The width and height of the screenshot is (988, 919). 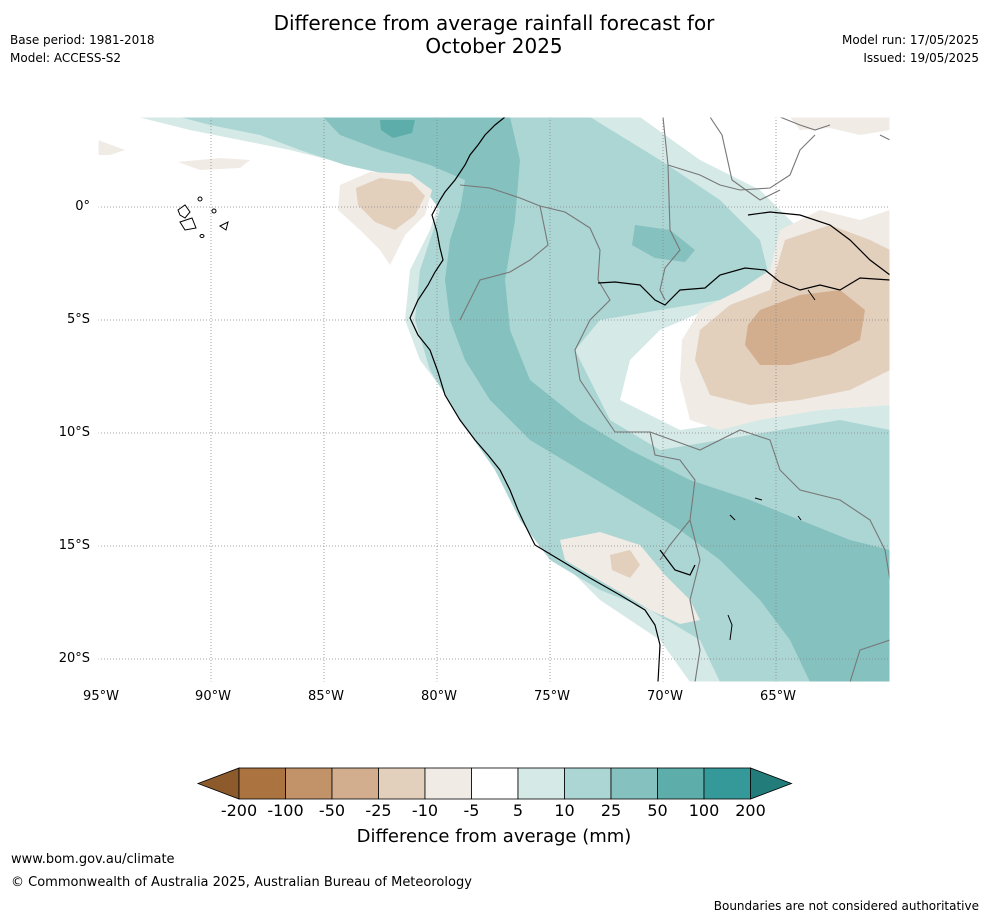 I want to click on header-left-meta: Base period: 1981-2018 Model: ACCESS-S2, so click(x=82, y=49).